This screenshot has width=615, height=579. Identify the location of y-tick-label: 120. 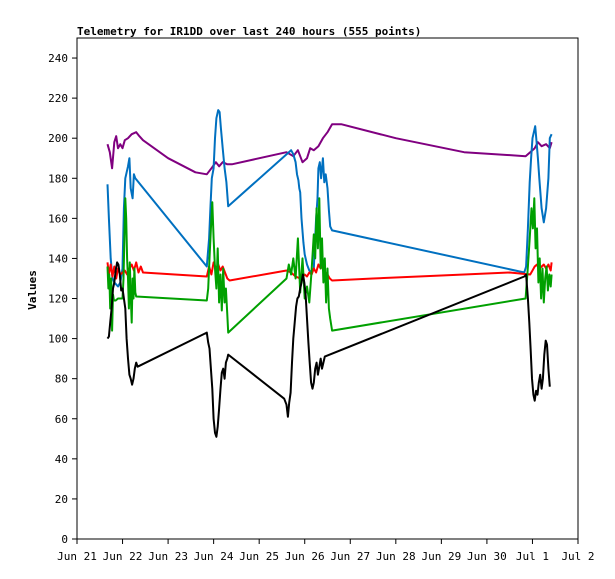
(58, 299).